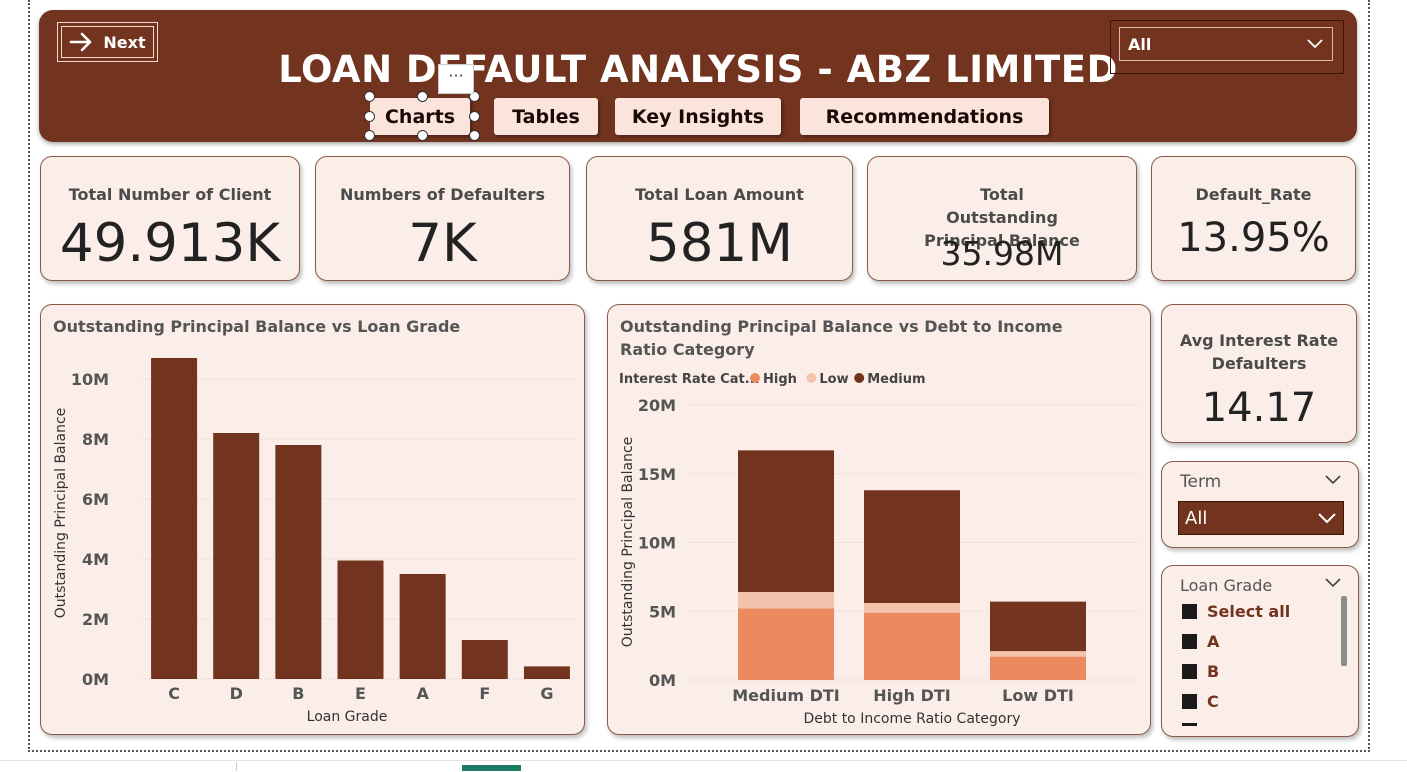 The width and height of the screenshot is (1407, 772). I want to click on loan-grade-slicer-title: Loan Grade, so click(1226, 585).